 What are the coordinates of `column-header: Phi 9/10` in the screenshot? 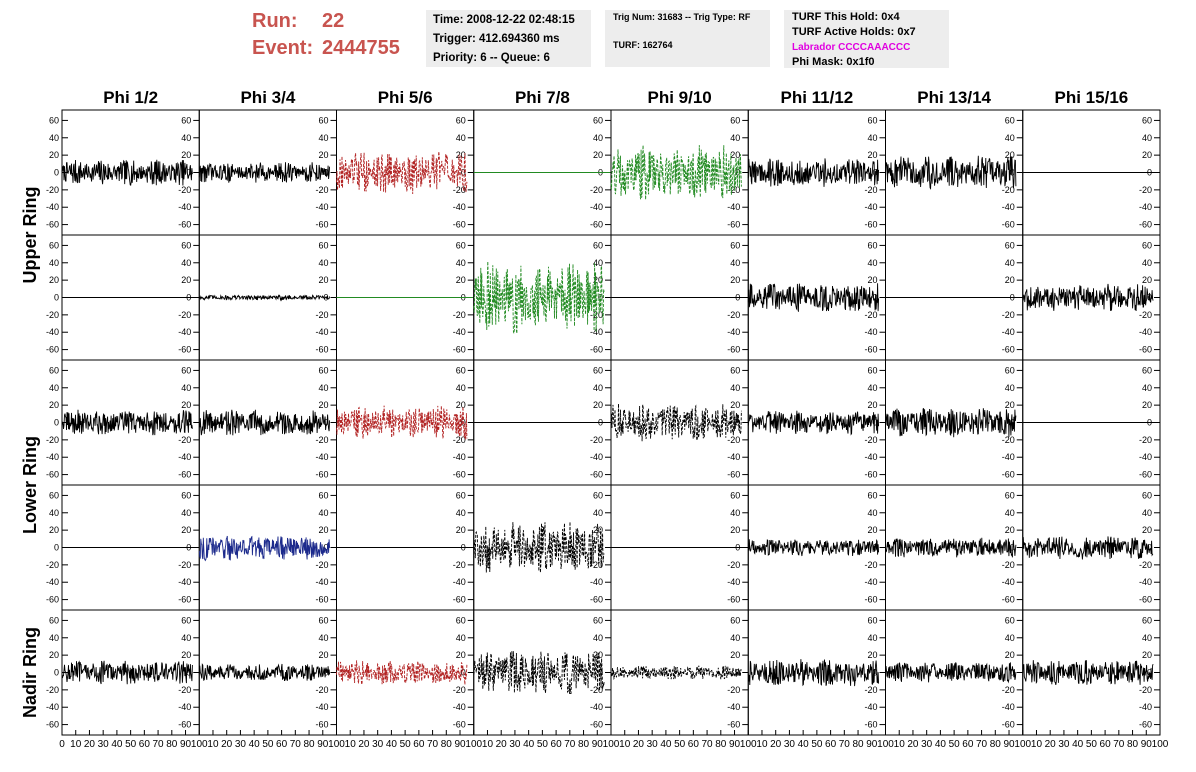 It's located at (679, 97).